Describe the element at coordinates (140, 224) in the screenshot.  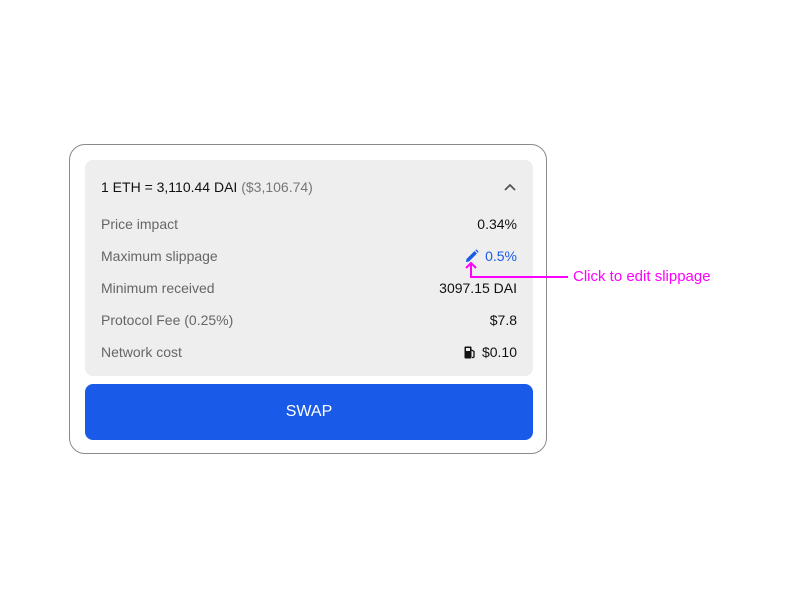
I see `price-impact-label: Price impact` at that location.